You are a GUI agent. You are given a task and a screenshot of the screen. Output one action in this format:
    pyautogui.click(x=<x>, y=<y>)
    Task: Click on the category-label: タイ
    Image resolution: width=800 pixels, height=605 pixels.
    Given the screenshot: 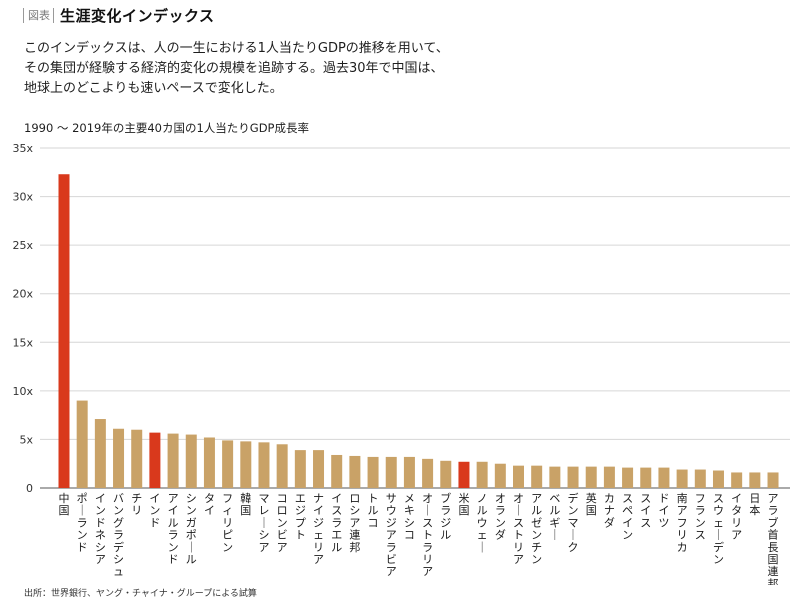 What is the action you would take?
    pyautogui.click(x=209, y=504)
    